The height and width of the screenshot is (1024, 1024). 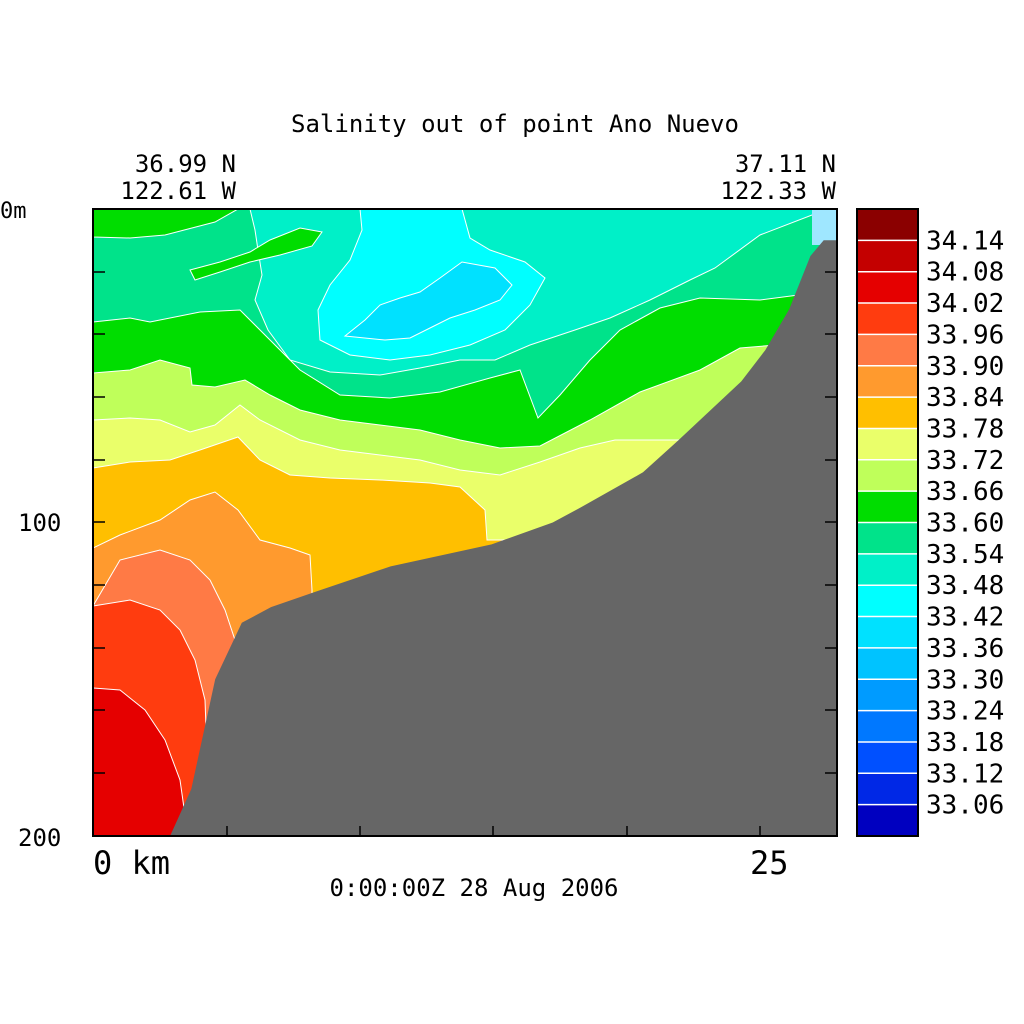 What do you see at coordinates (39, 838) in the screenshot?
I see `y-tick-label-200: 200` at bounding box center [39, 838].